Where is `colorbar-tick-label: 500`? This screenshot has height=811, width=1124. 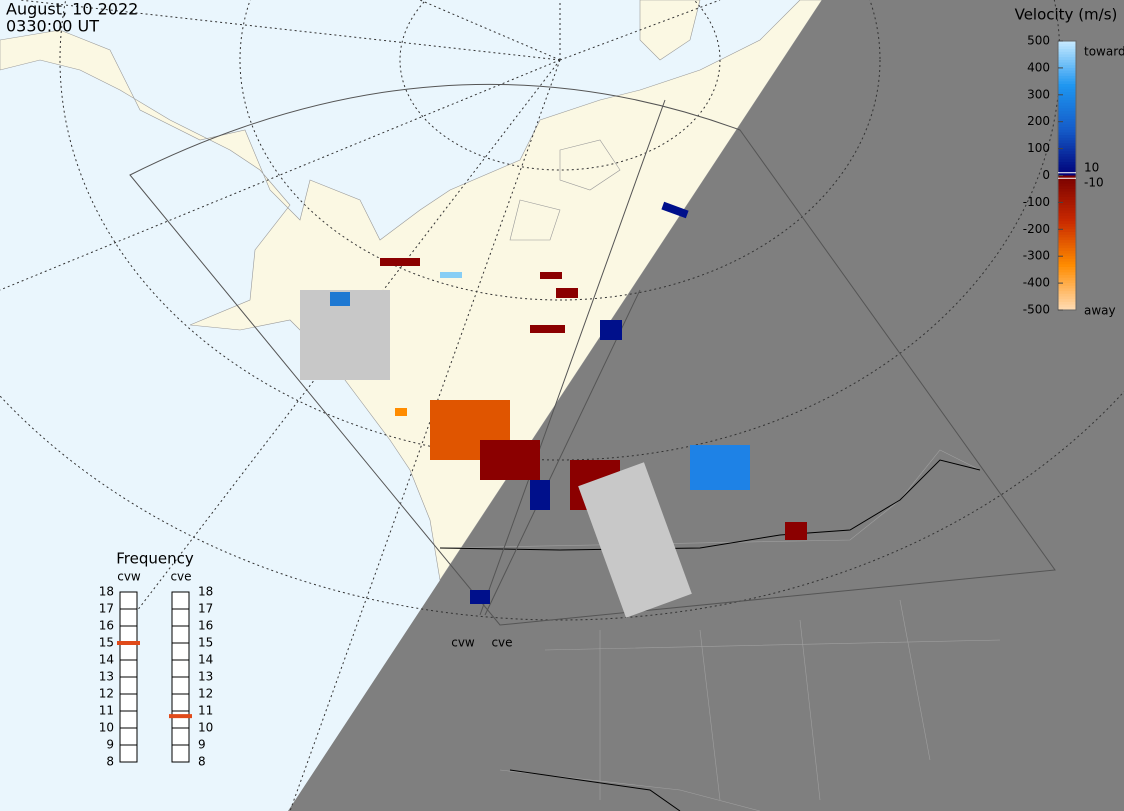
colorbar-tick-label: 500 is located at coordinates (1038, 41).